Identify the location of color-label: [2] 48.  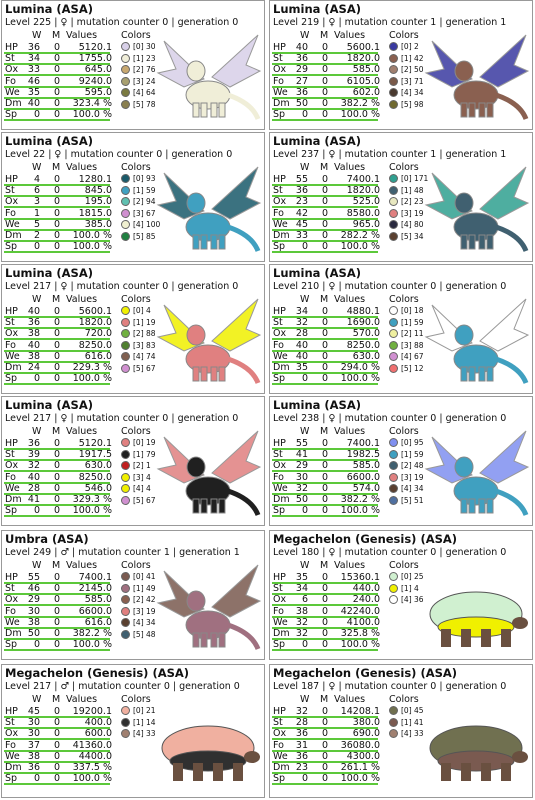
(412, 465).